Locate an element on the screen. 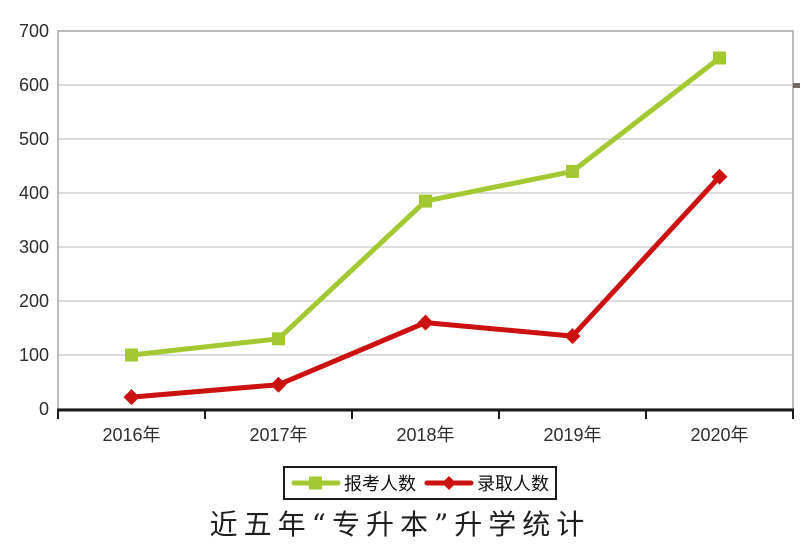 This screenshot has height=551, width=800. y-tick-label-400: 400 is located at coordinates (34, 193).